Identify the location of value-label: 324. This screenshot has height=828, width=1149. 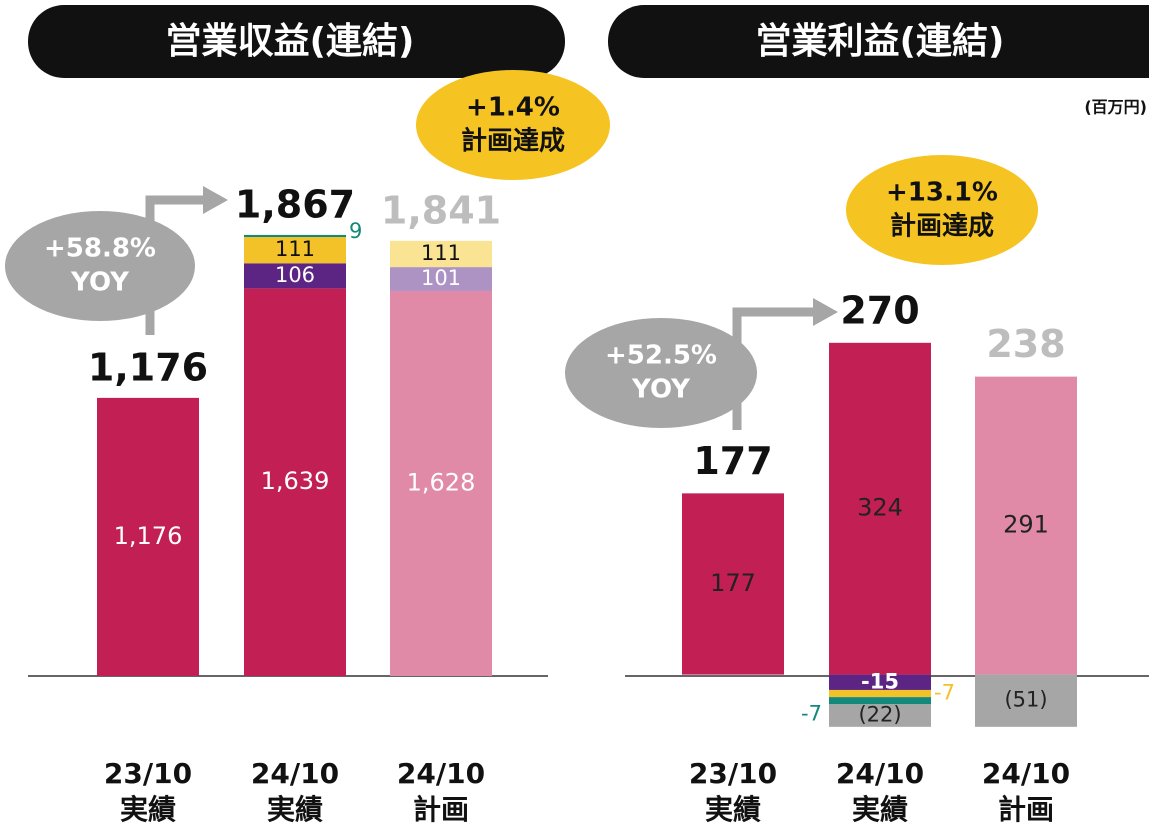
(880, 508).